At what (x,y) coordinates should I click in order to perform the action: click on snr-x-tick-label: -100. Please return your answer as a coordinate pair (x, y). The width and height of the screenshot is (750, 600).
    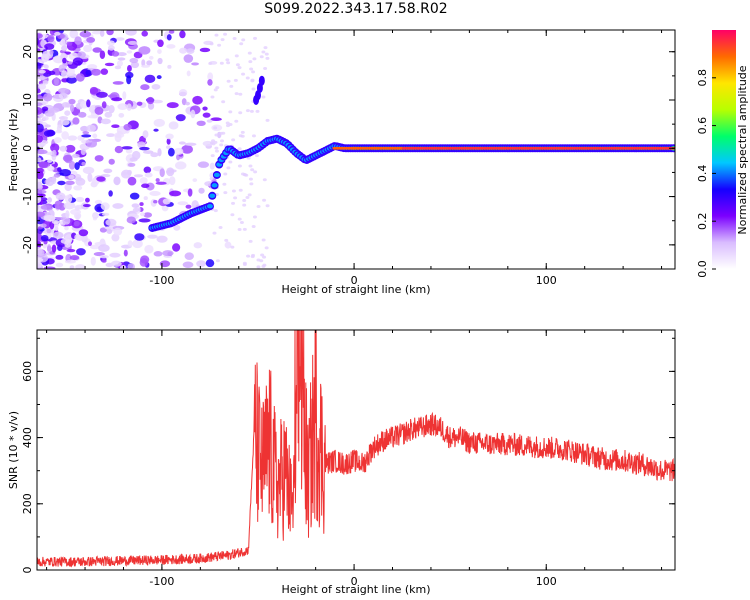
    Looking at the image, I should click on (161, 581).